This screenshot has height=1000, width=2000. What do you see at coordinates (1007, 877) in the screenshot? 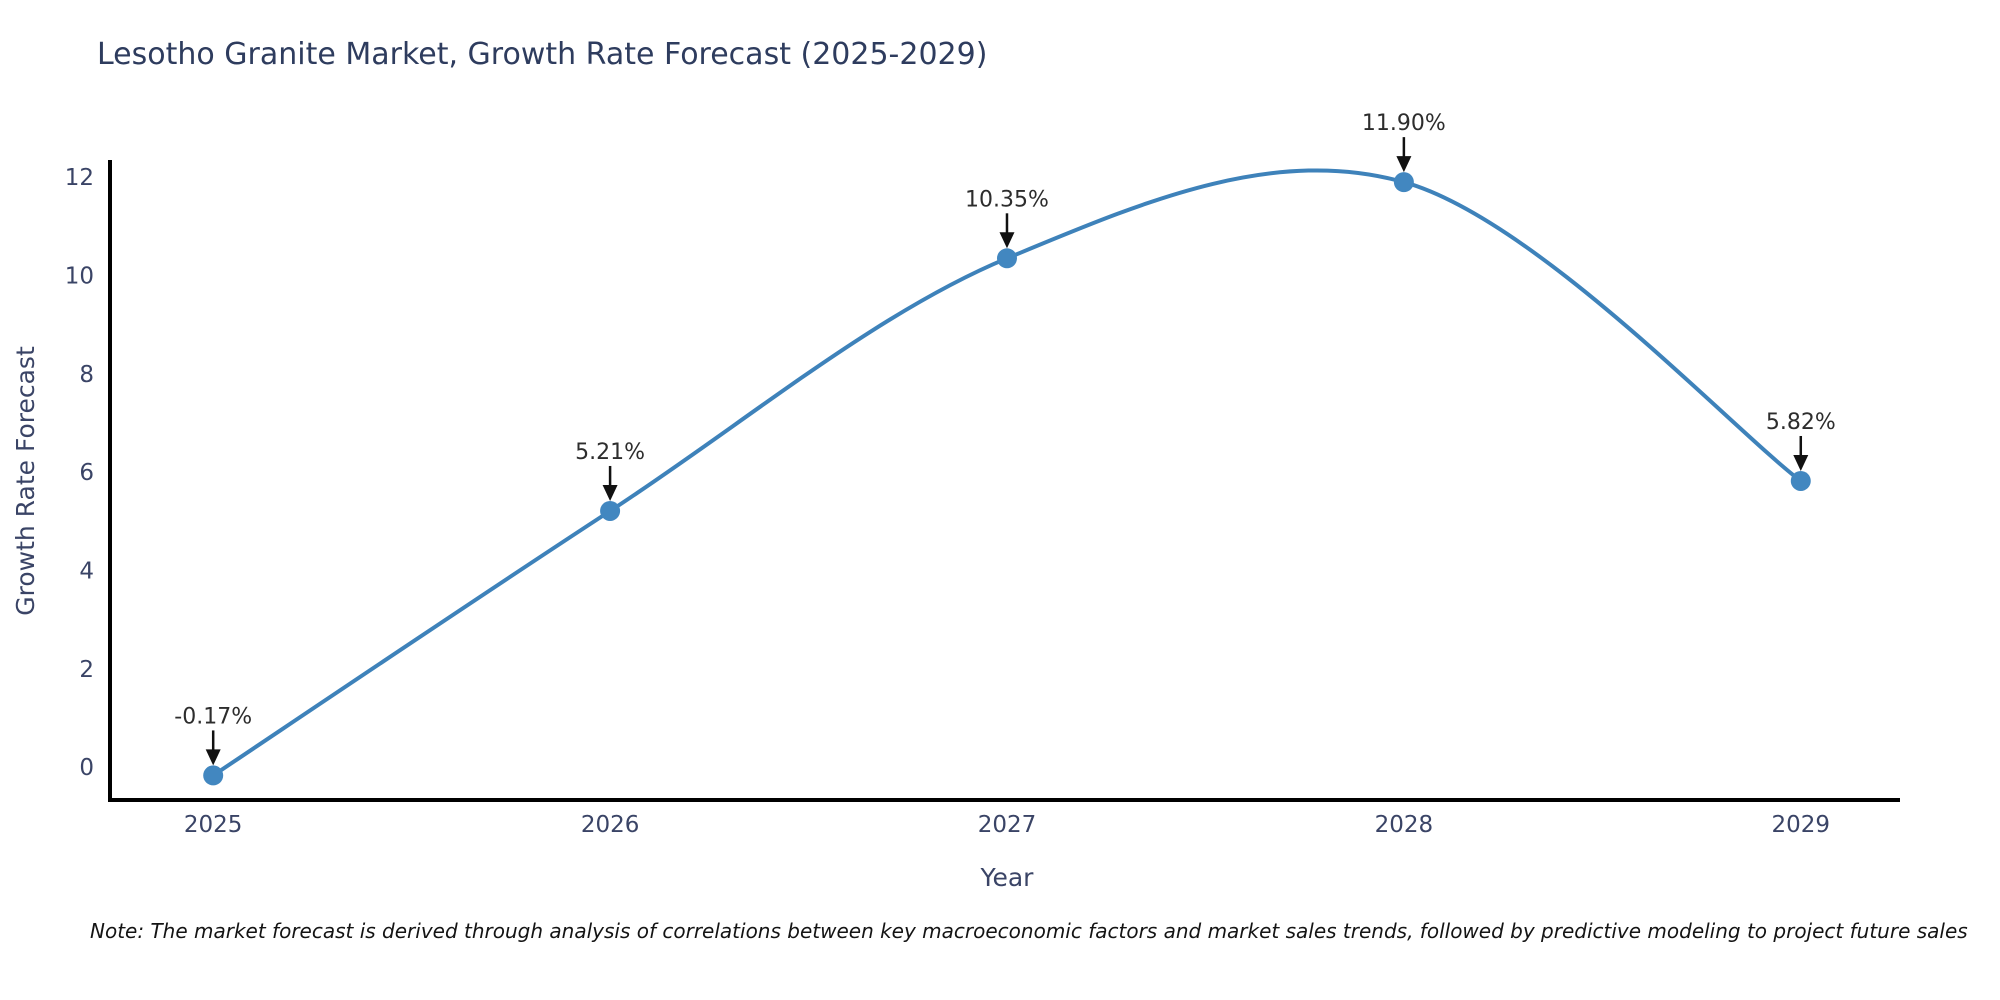
I see `x-axis-label: Year` at bounding box center [1007, 877].